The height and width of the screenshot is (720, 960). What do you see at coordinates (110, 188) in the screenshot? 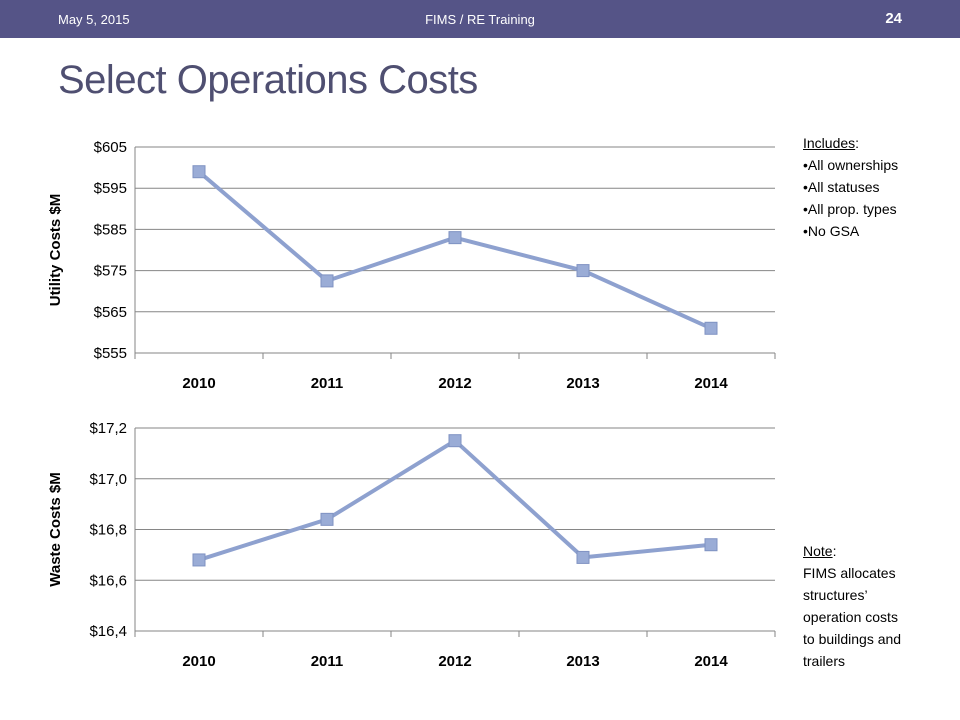
I see `y-tick-label: $595` at bounding box center [110, 188].